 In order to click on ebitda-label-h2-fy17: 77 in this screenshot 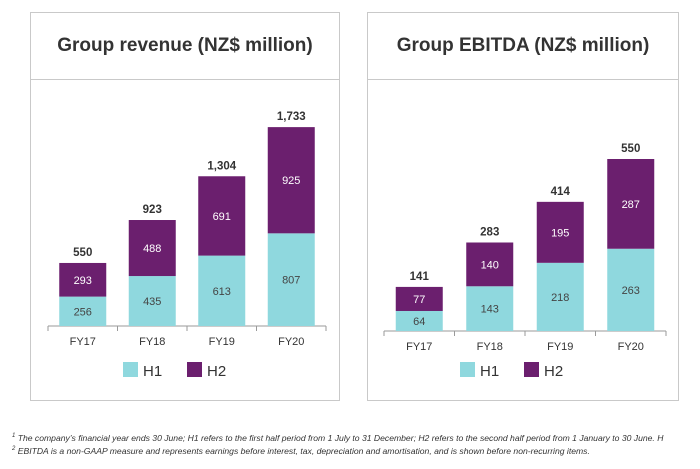, I will do `click(419, 300)`.